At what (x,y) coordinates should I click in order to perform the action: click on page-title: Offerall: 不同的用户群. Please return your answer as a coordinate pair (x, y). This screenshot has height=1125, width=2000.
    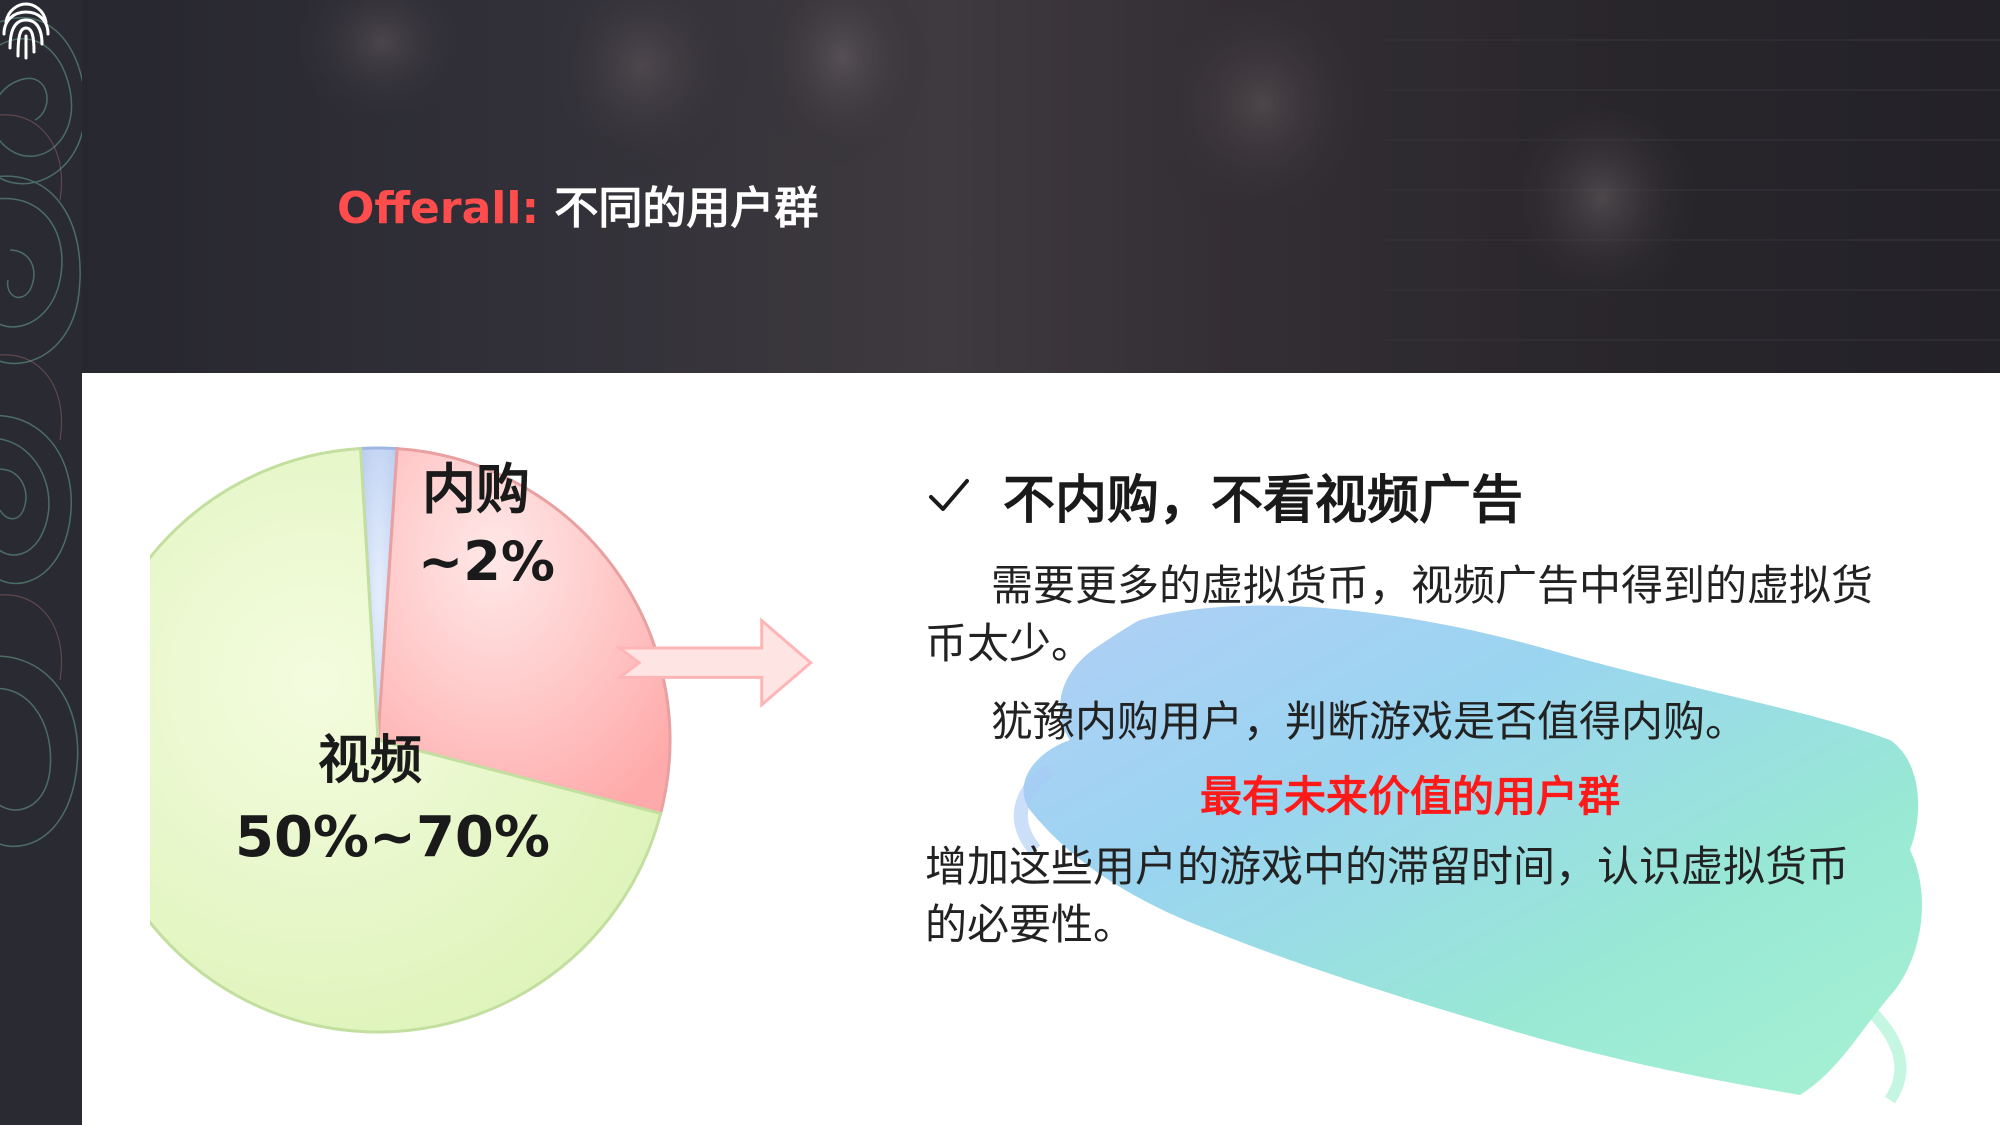
    Looking at the image, I should click on (577, 204).